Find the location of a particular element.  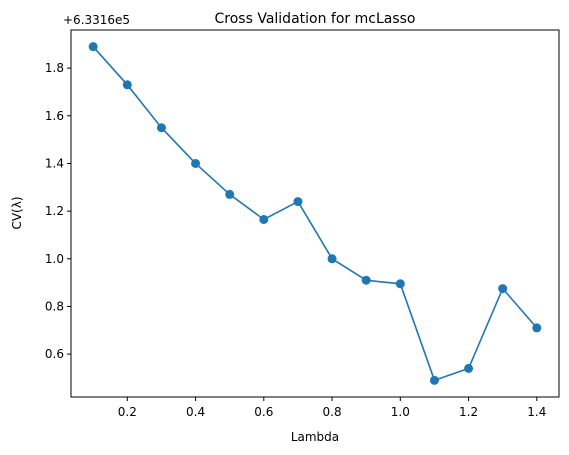

y-offset-text: +6.3316e5 is located at coordinates (96, 20).